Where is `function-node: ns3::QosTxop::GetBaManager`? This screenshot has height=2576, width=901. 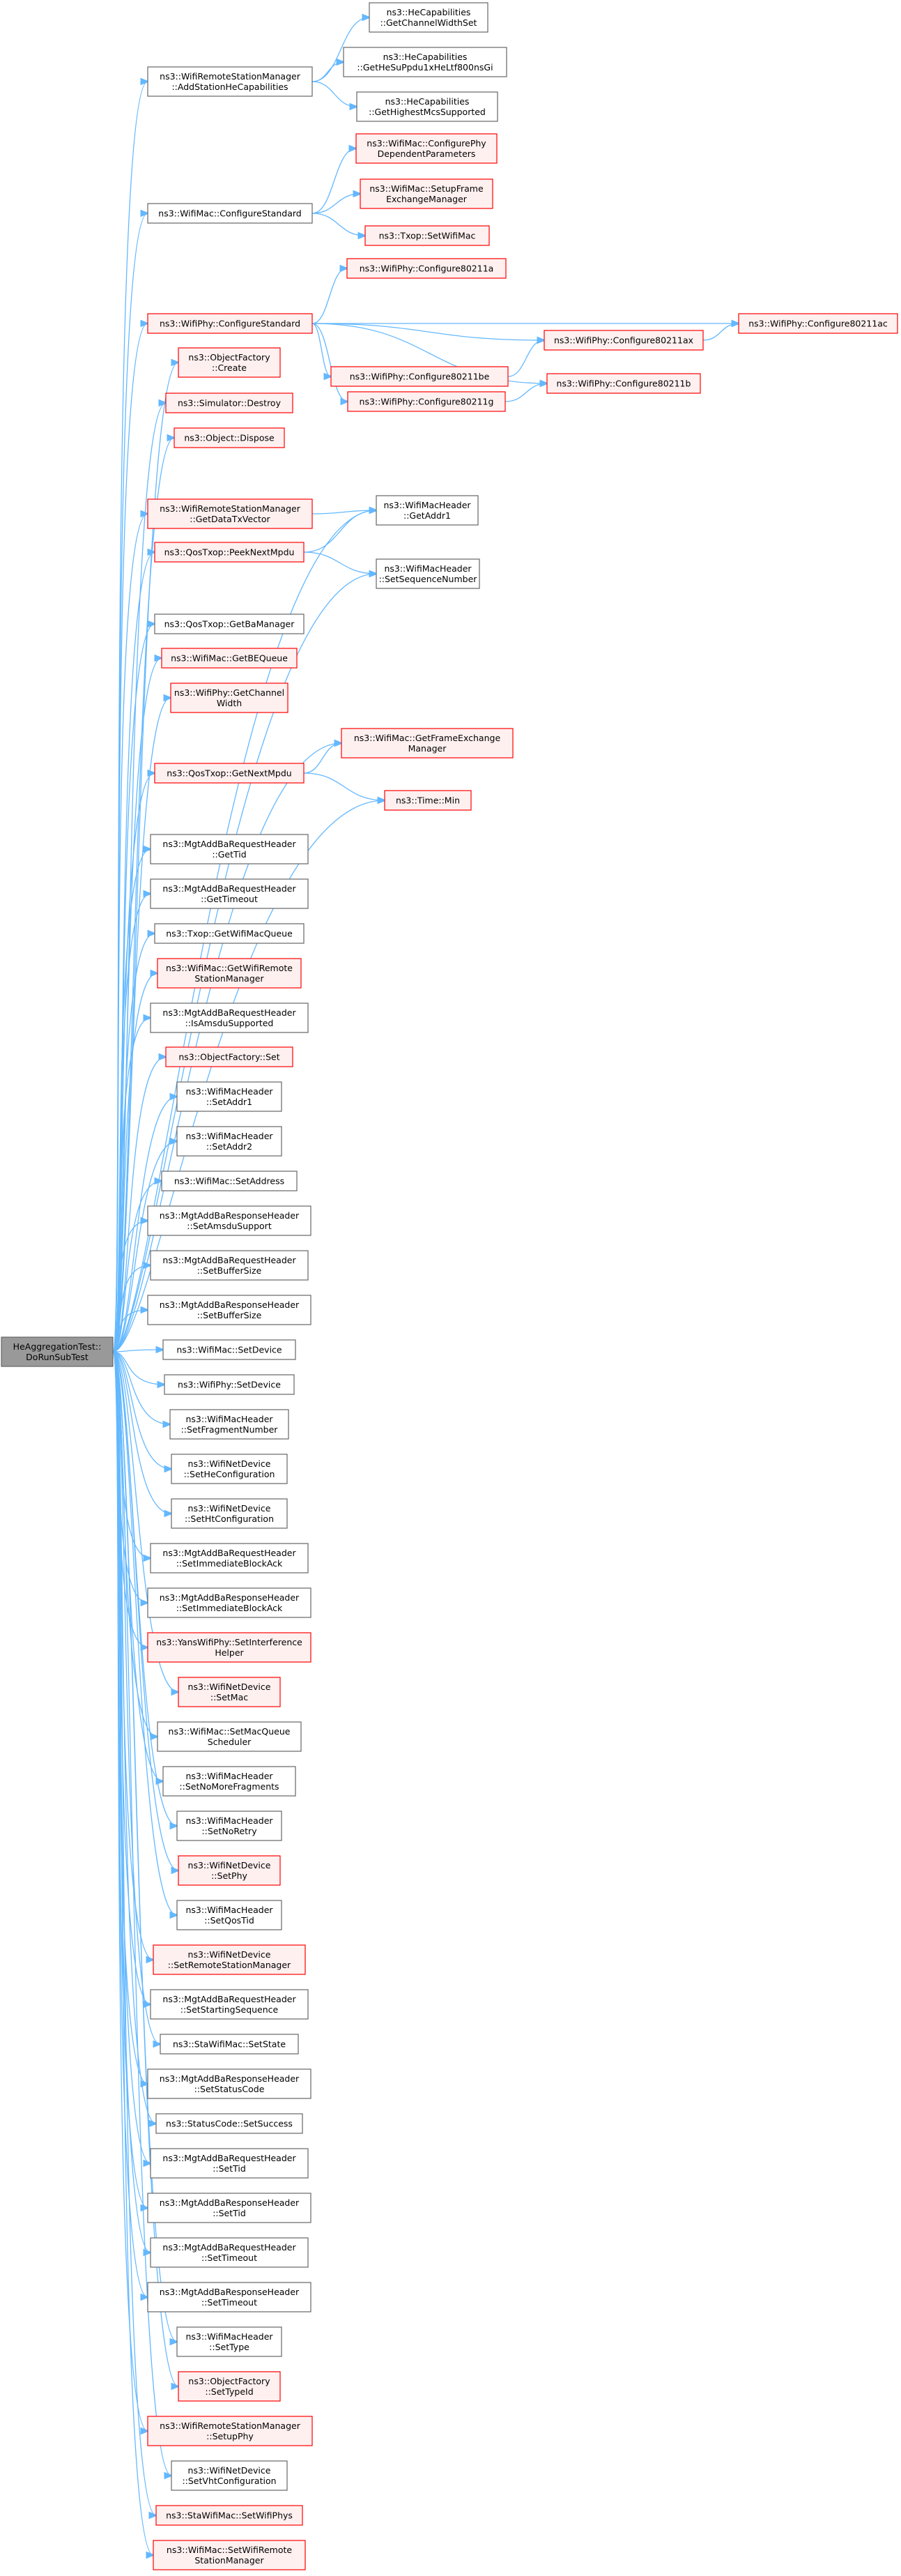 function-node: ns3::QosTxop::GetBaManager is located at coordinates (229, 623).